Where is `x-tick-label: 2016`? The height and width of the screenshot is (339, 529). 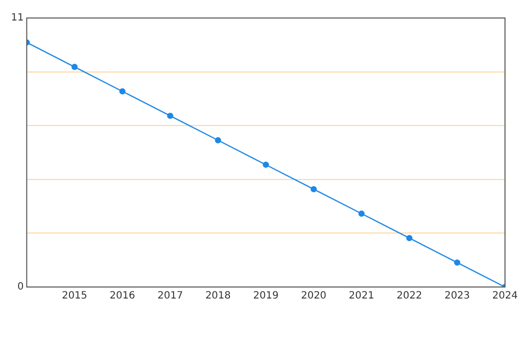 x-tick-label: 2016 is located at coordinates (123, 296).